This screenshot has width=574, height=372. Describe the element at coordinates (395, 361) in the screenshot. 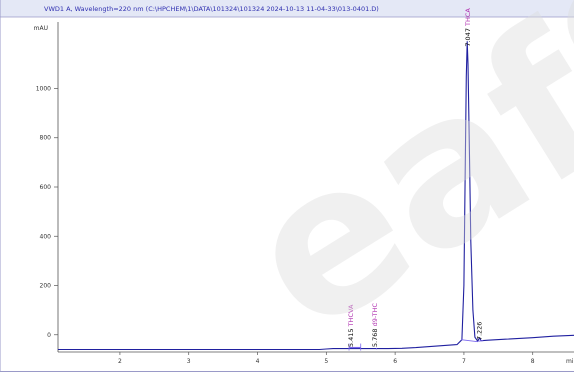

I see `x-tick-label: 6` at that location.